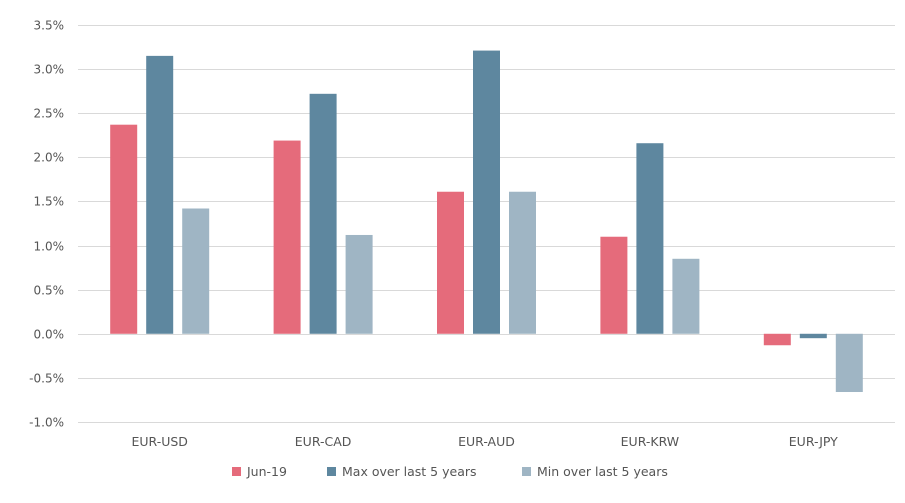 The image size is (905, 503). What do you see at coordinates (650, 441) in the screenshot?
I see `x-category-label: EUR-KRW` at bounding box center [650, 441].